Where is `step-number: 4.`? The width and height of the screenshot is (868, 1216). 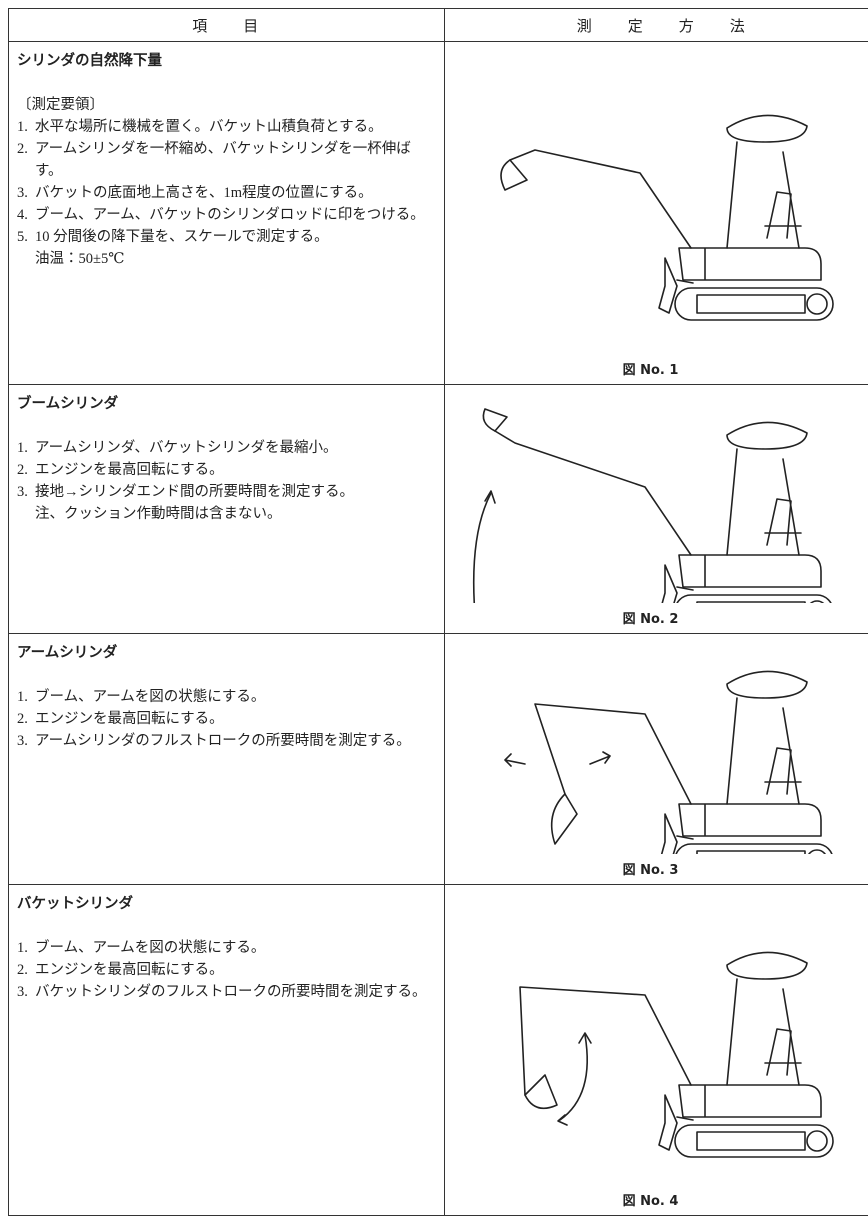
step-number: 4. is located at coordinates (26, 215).